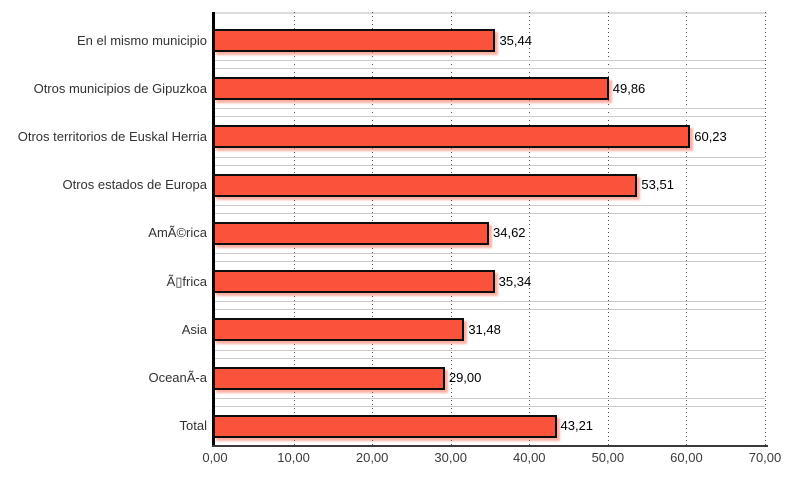 The image size is (800, 500). What do you see at coordinates (134, 185) in the screenshot?
I see `category-label: Otros estados de Europa` at bounding box center [134, 185].